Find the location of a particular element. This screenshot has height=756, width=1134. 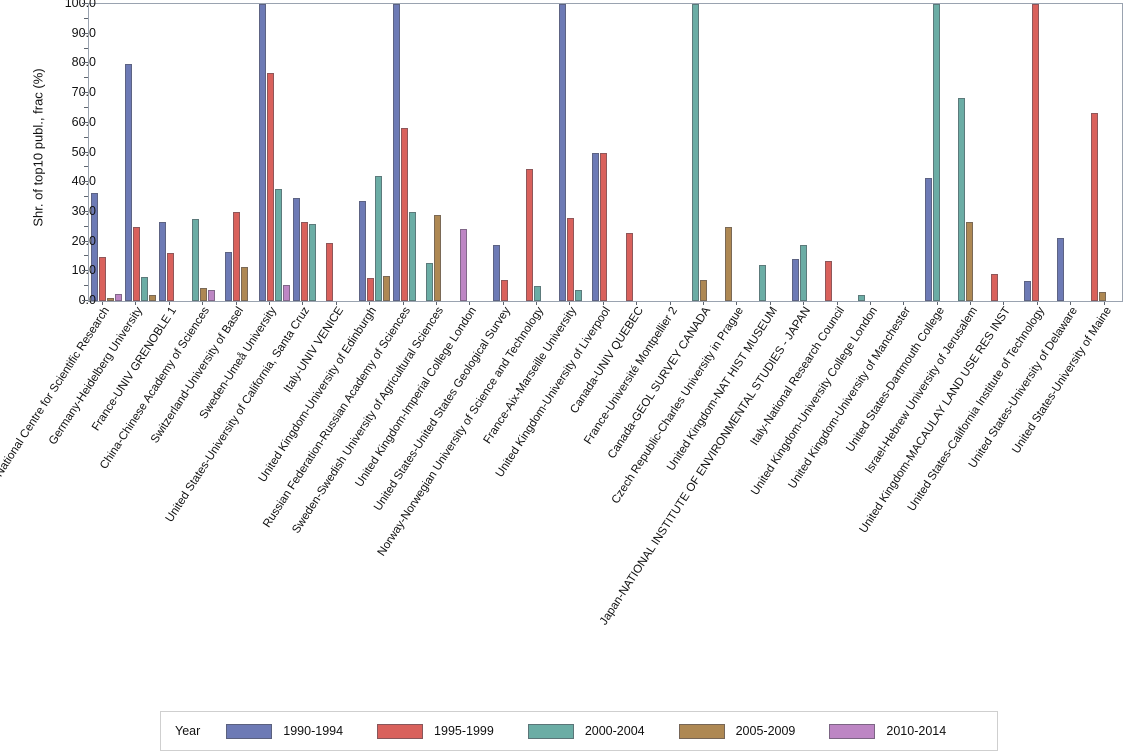

legend-item: 2010-2014 is located at coordinates (888, 731).